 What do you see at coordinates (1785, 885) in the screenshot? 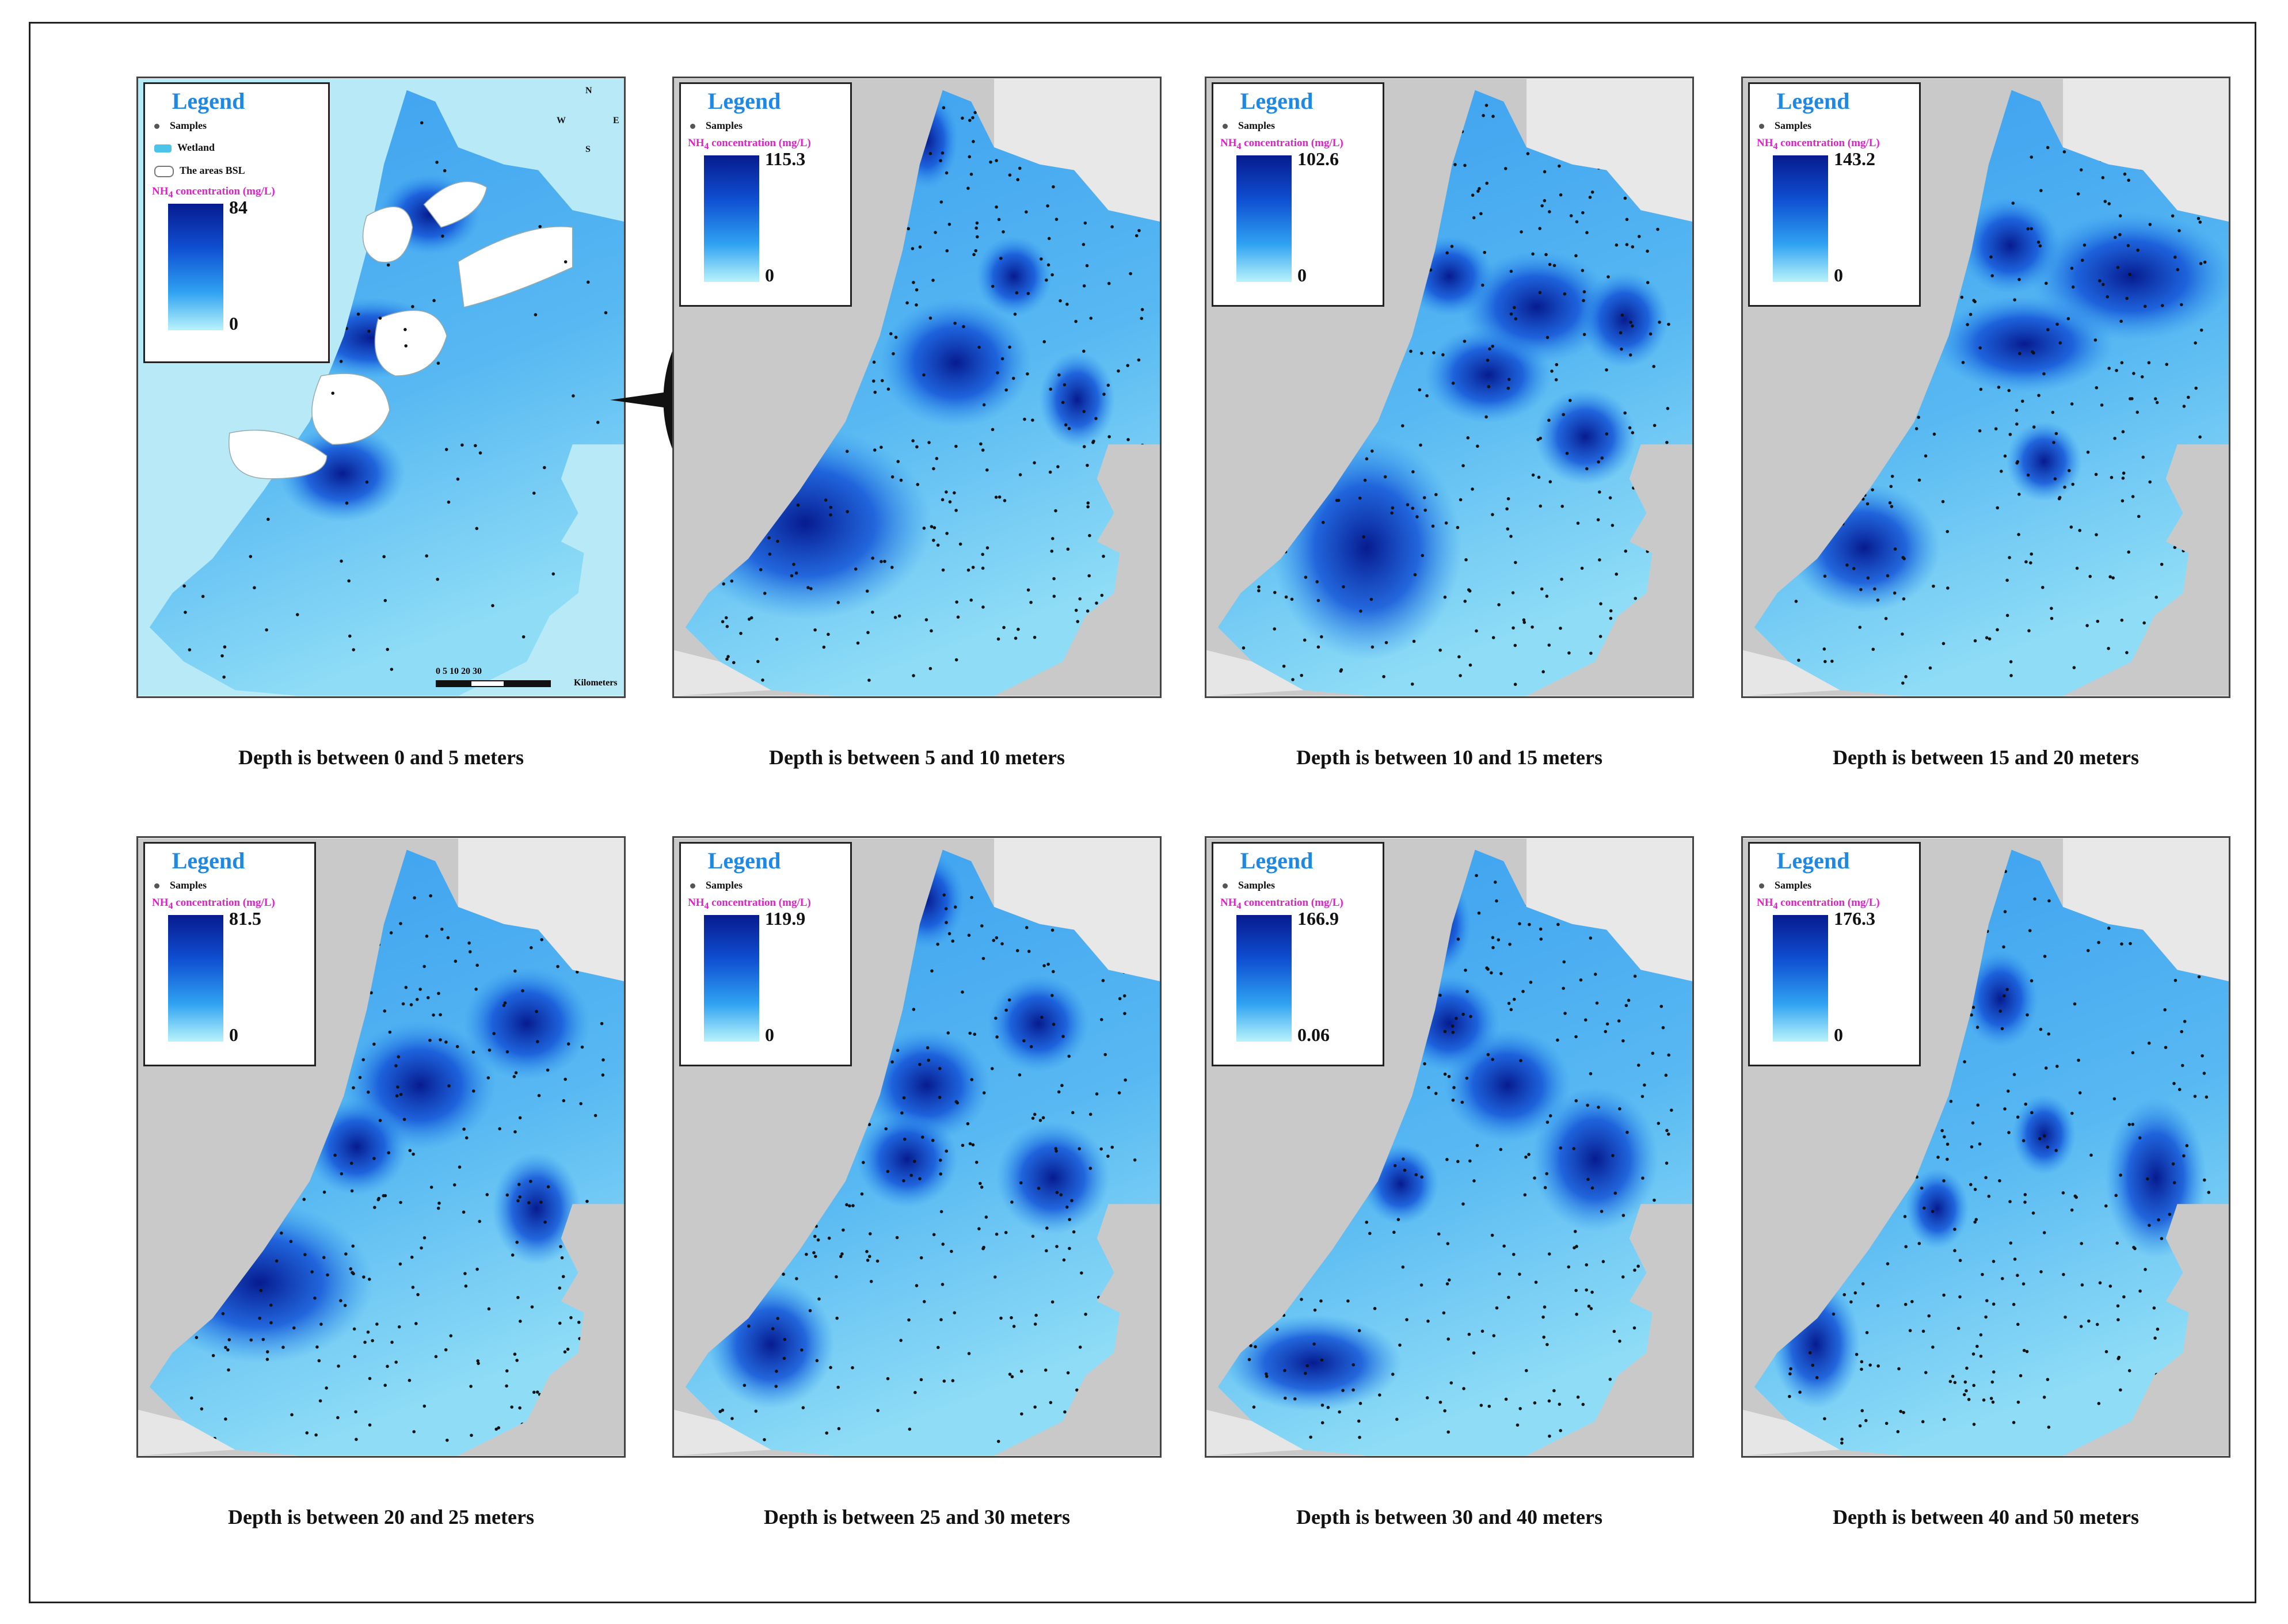
I see `legend-samples: Samples` at bounding box center [1785, 885].